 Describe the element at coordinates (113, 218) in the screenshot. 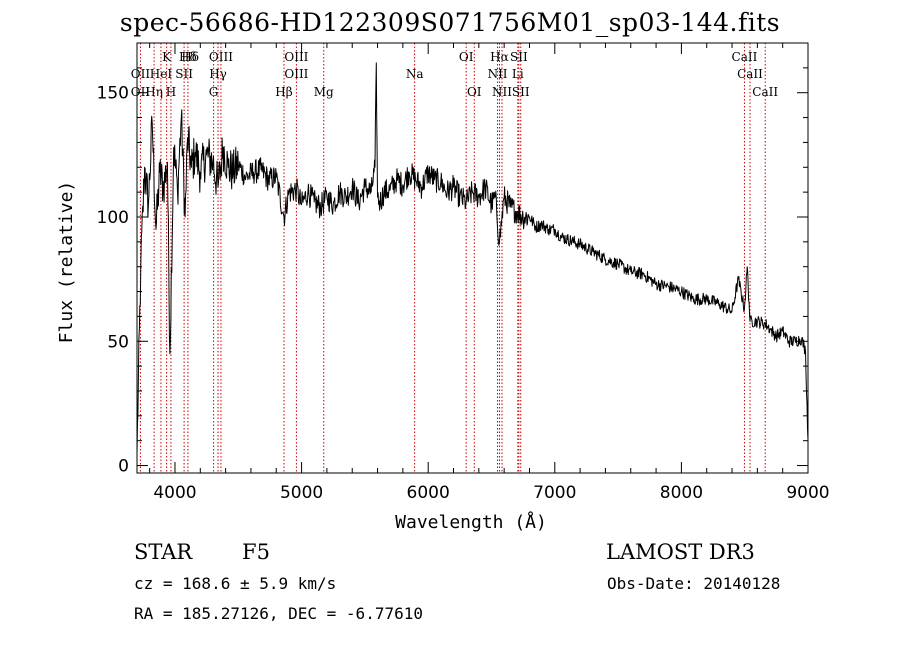

I see `y-tick-label: 100` at that location.